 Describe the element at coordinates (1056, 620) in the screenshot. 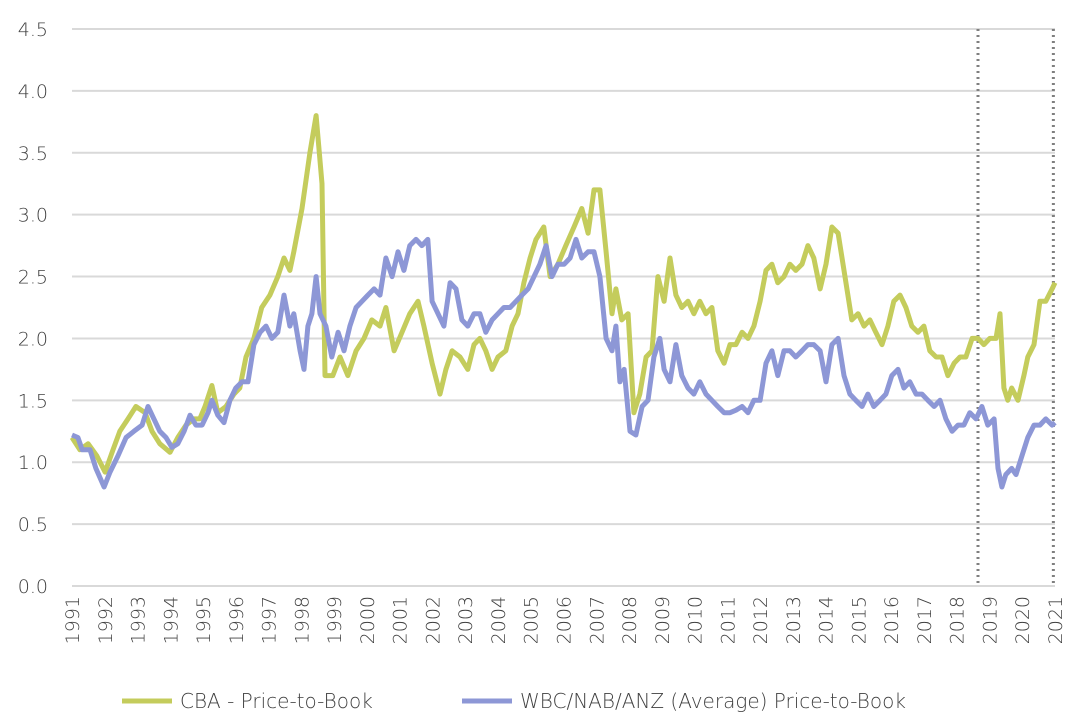

I see `x-tick-label: 2021` at that location.